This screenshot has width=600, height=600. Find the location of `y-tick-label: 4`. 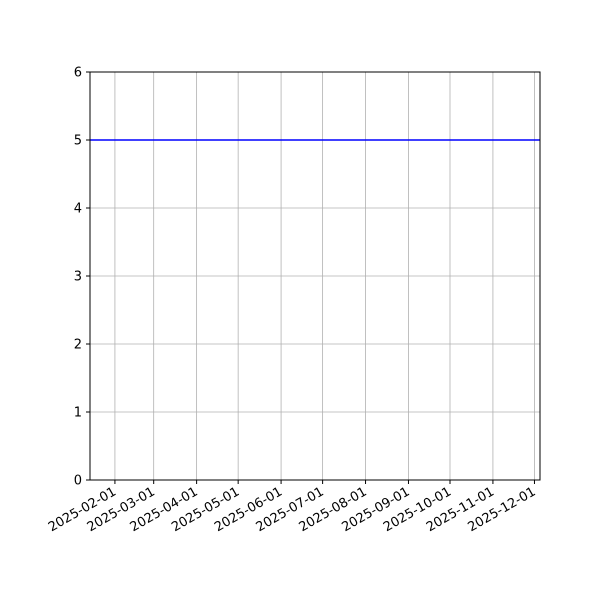

y-tick-label: 4 is located at coordinates (78, 209).